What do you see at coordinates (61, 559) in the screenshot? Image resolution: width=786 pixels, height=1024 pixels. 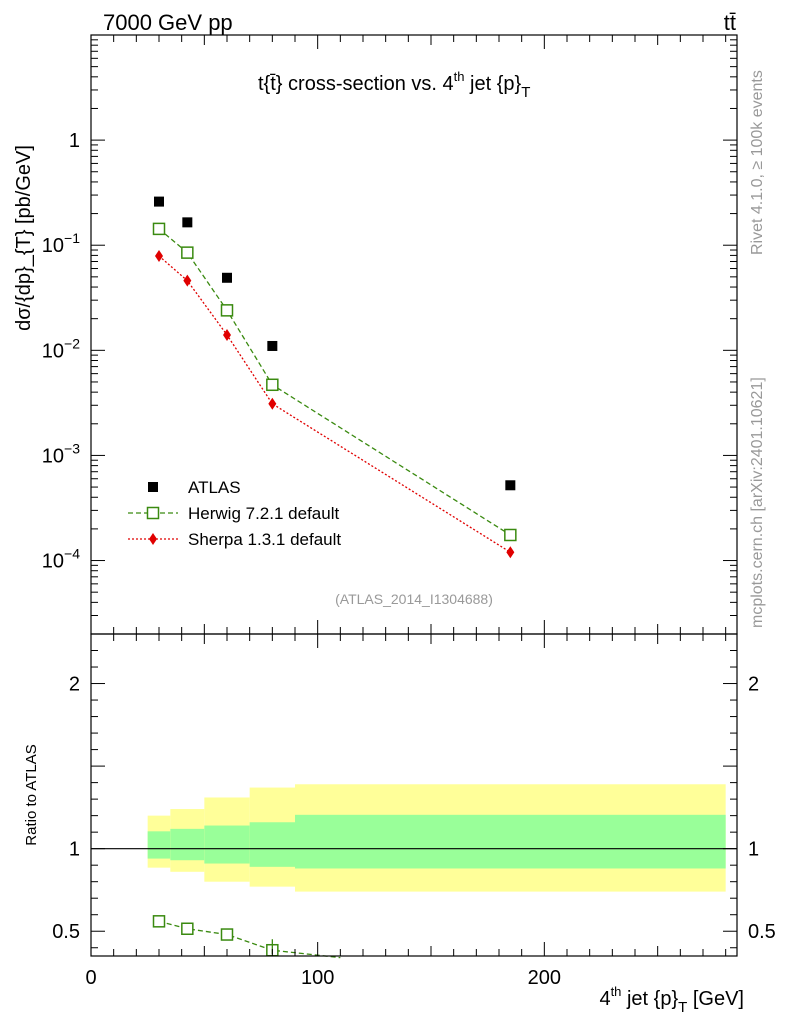 I see `main-ytick-label: 10⁻⁴` at bounding box center [61, 559].